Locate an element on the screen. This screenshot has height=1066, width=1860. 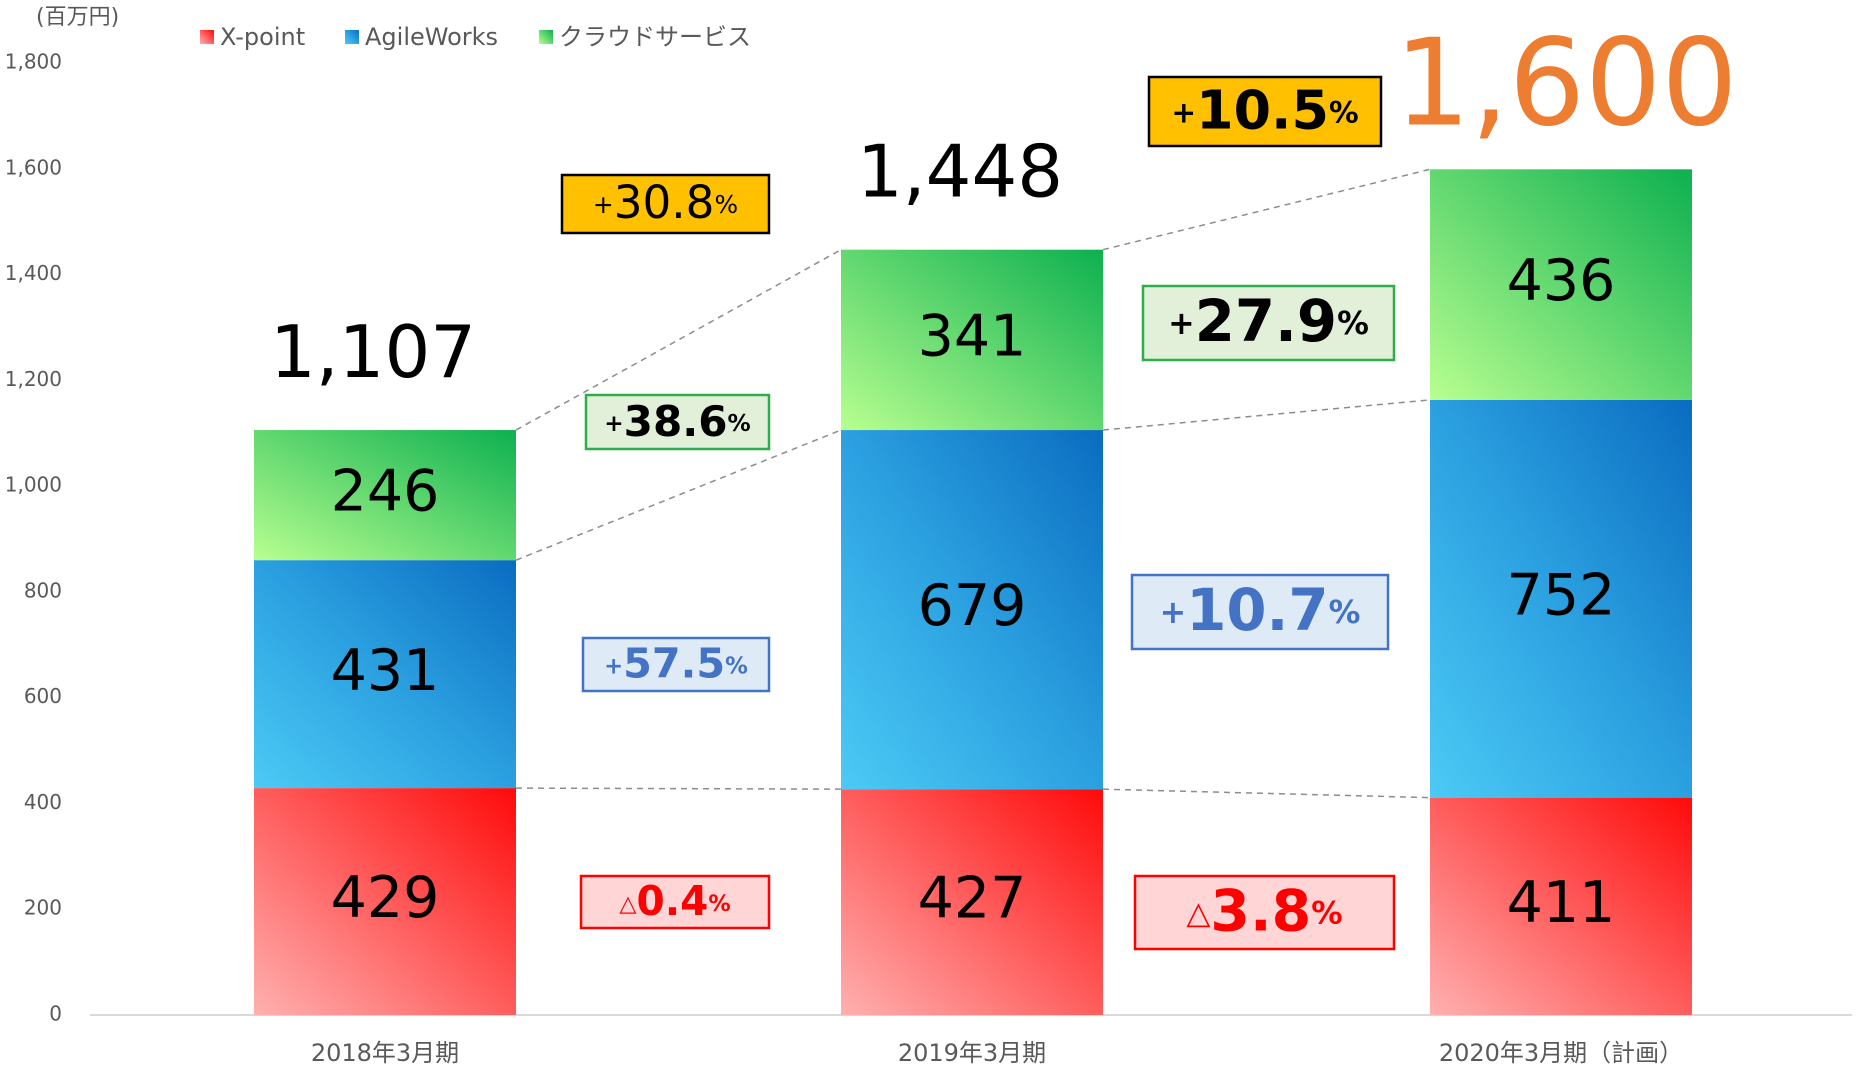
growth-label: +27.9% is located at coordinates (1268, 321).